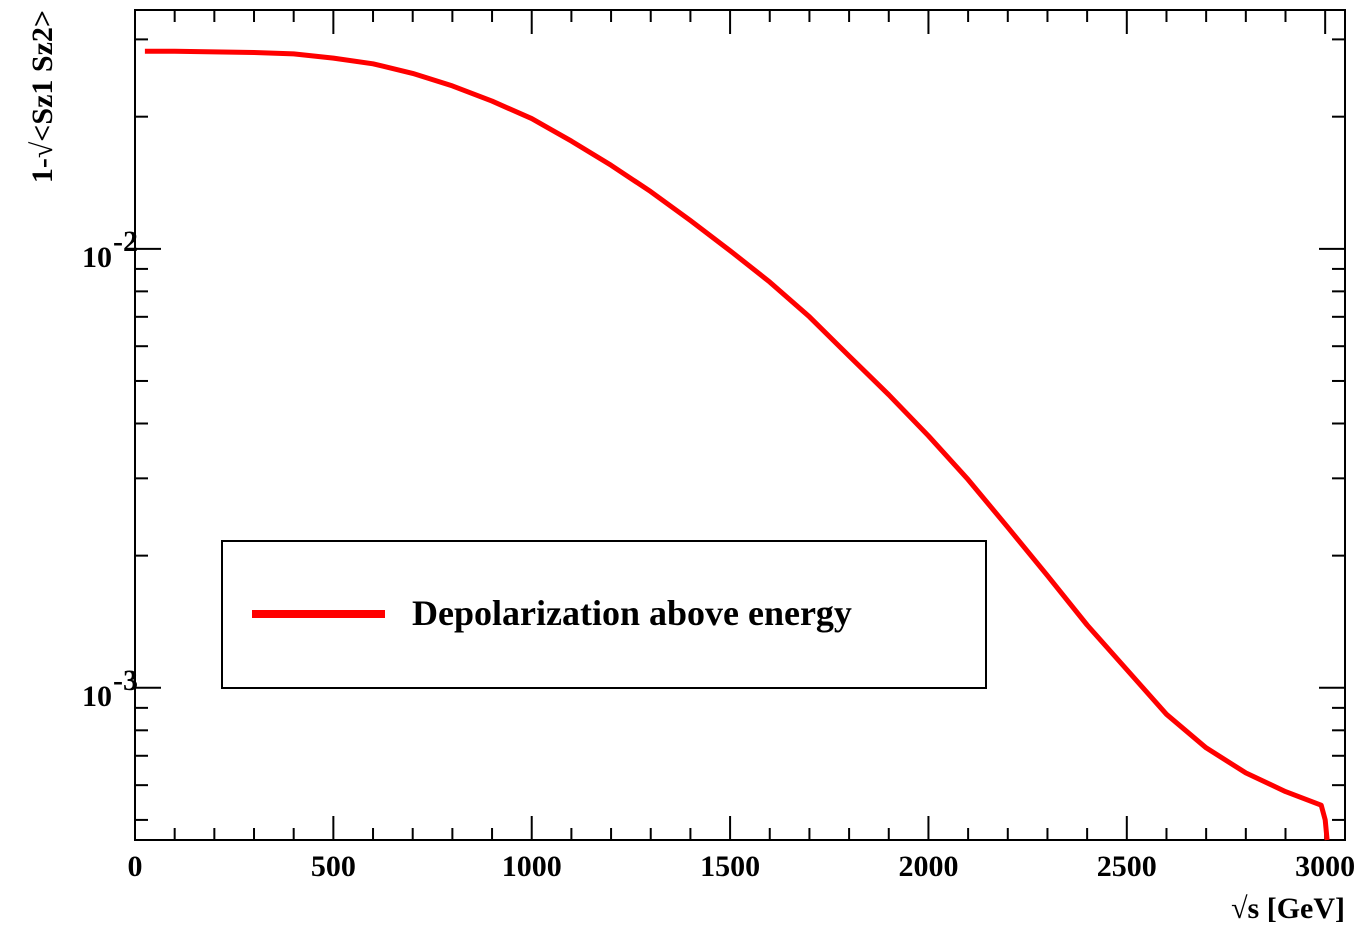  Describe the element at coordinates (730, 866) in the screenshot. I see `x-tick-label: 1500` at that location.